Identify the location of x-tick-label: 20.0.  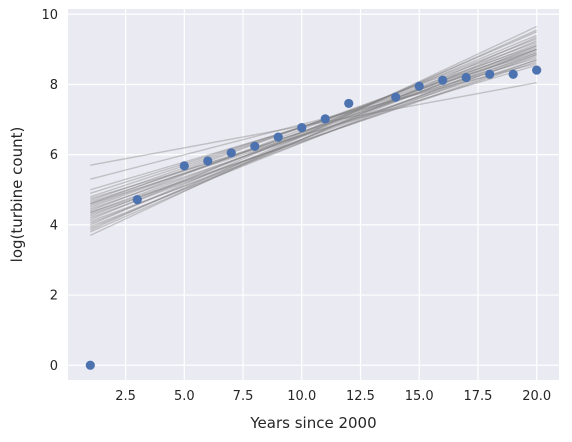
(536, 396).